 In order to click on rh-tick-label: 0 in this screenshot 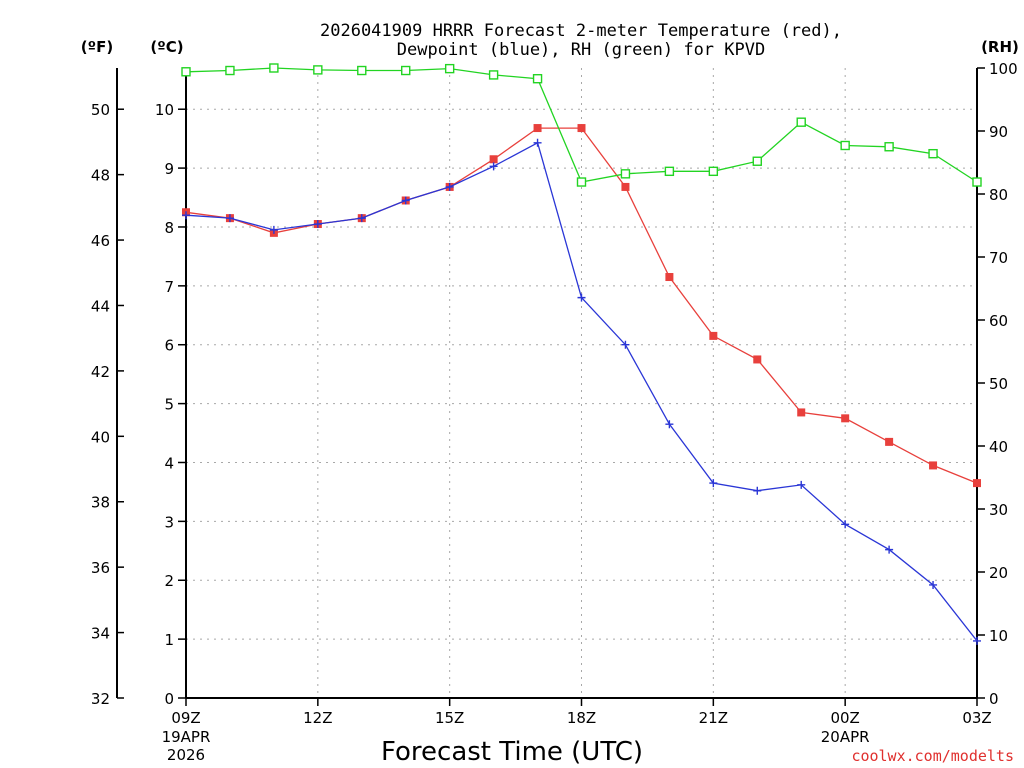, I will do `click(994, 699)`.